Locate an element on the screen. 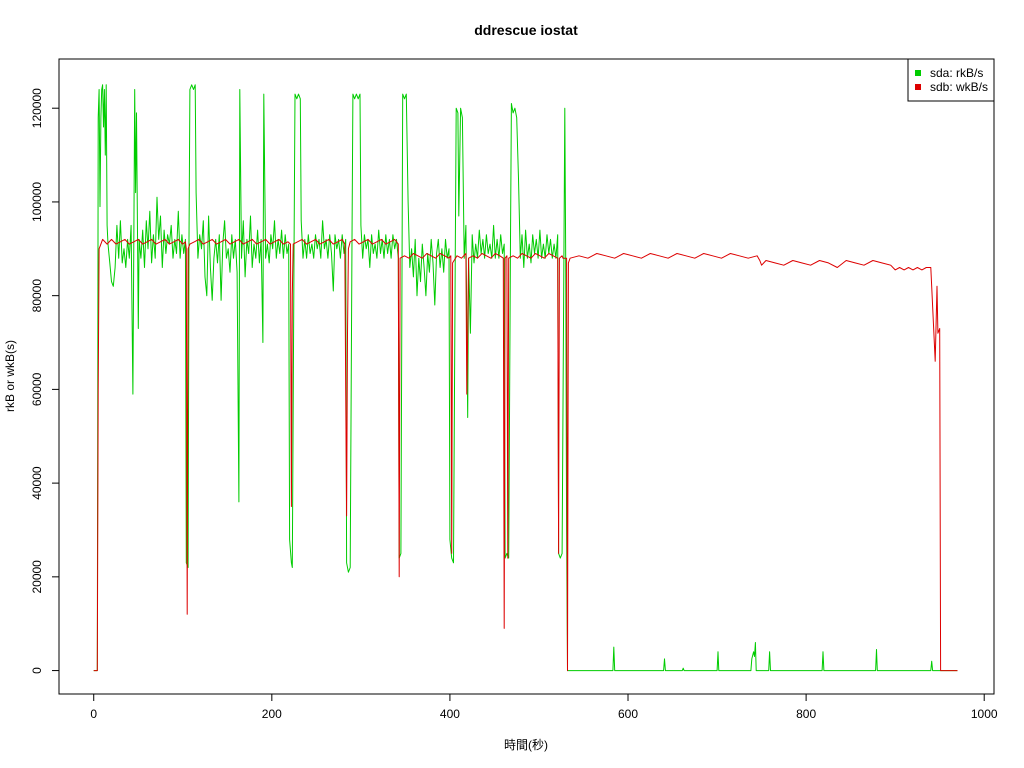  y-tick-label: 120000 is located at coordinates (37, 108).